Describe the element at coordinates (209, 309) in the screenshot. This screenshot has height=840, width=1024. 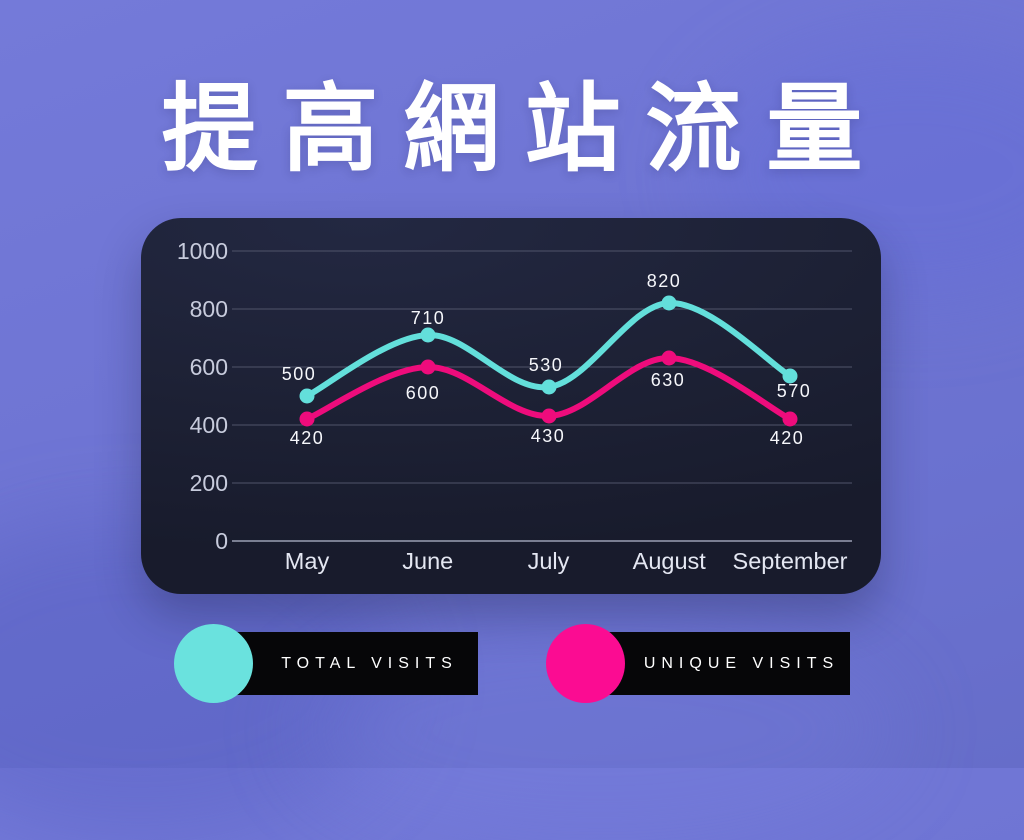
I see `y-tick-label: 800` at that location.